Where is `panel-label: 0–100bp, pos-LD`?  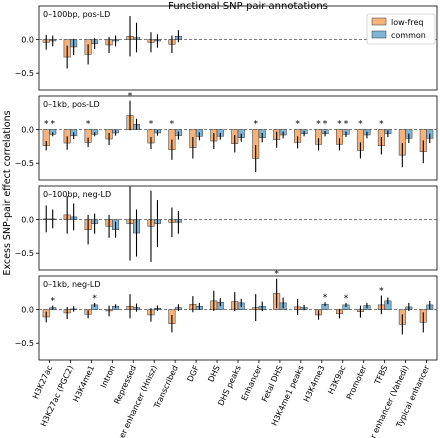 panel-label: 0–100bp, pos-LD is located at coordinates (76, 14).